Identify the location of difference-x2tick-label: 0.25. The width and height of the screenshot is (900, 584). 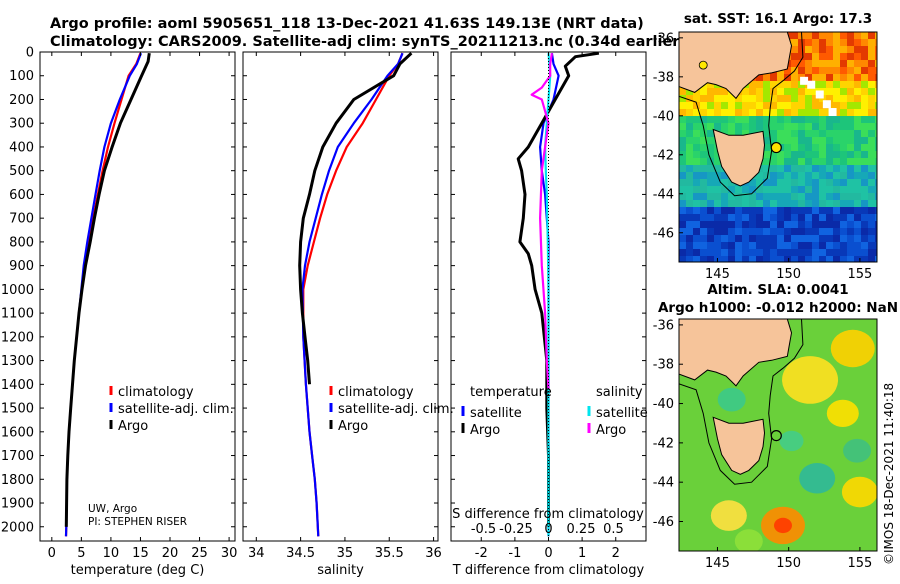
(581, 529).